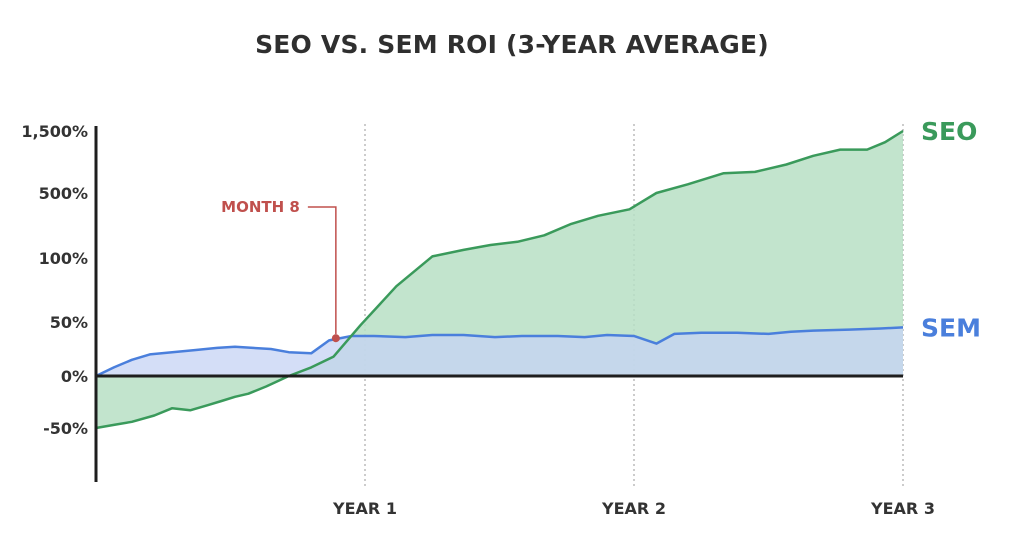 The height and width of the screenshot is (547, 1024). What do you see at coordinates (951, 327) in the screenshot?
I see `series-label-sem: SEM` at bounding box center [951, 327].